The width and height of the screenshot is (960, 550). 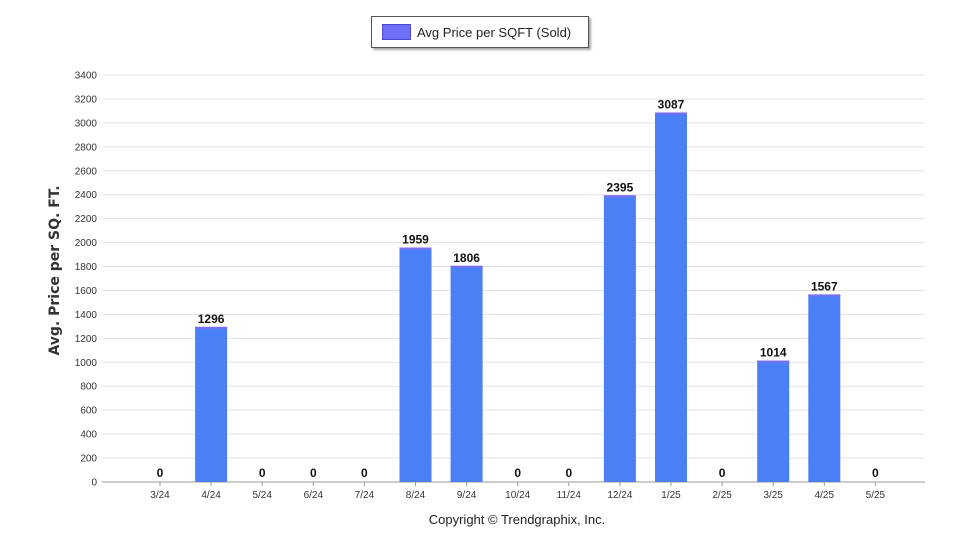 I want to click on bar-value-label: 1296, so click(x=211, y=319).